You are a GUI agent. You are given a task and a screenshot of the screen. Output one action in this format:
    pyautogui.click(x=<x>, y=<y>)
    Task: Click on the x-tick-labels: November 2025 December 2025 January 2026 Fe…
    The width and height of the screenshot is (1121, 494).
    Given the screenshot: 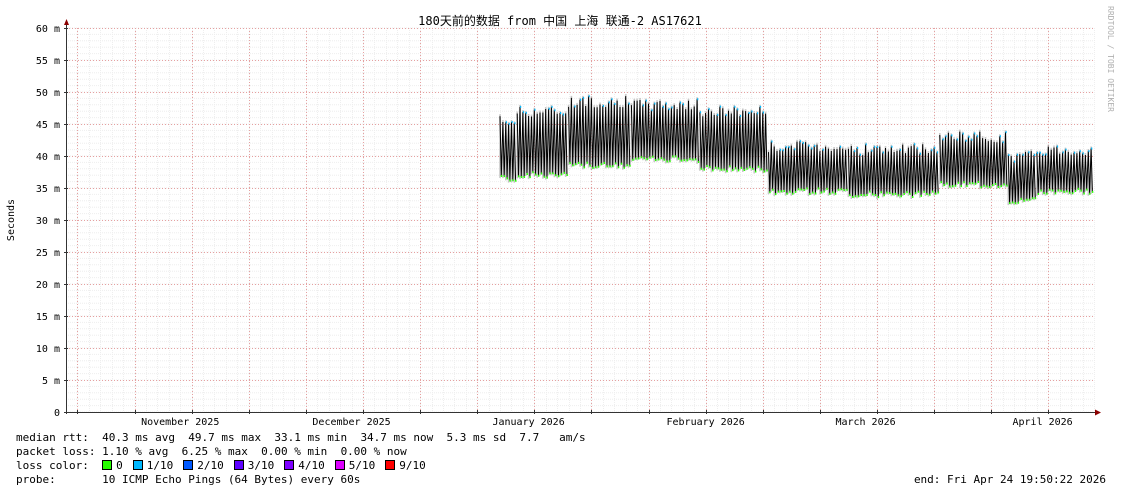 What is the action you would take?
    pyautogui.click(x=607, y=422)
    